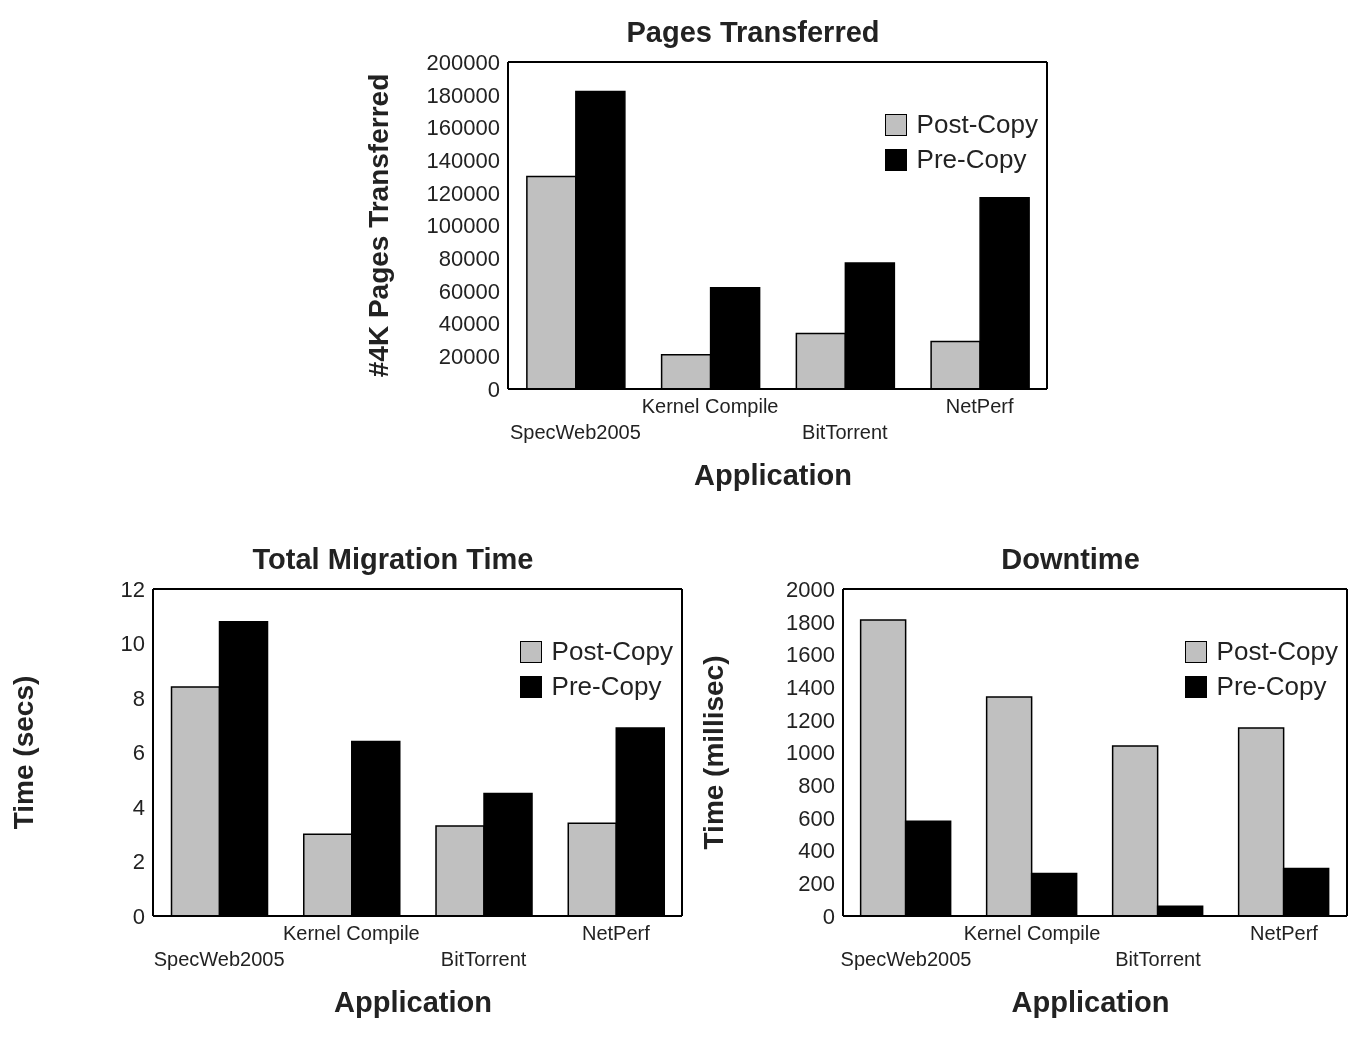 The height and width of the screenshot is (1041, 1357). Describe the element at coordinates (463, 95) in the screenshot. I see `y-tick-label: 180000` at that location.